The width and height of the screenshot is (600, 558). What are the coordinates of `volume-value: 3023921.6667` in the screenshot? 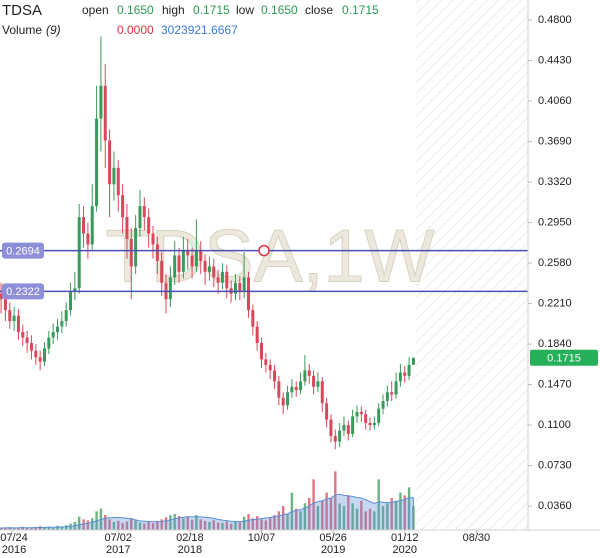 It's located at (199, 30).